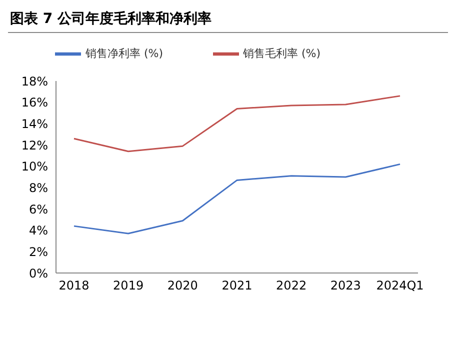 The height and width of the screenshot is (342, 456). Describe the element at coordinates (38, 231) in the screenshot. I see `y-tick-label: 4%` at that location.